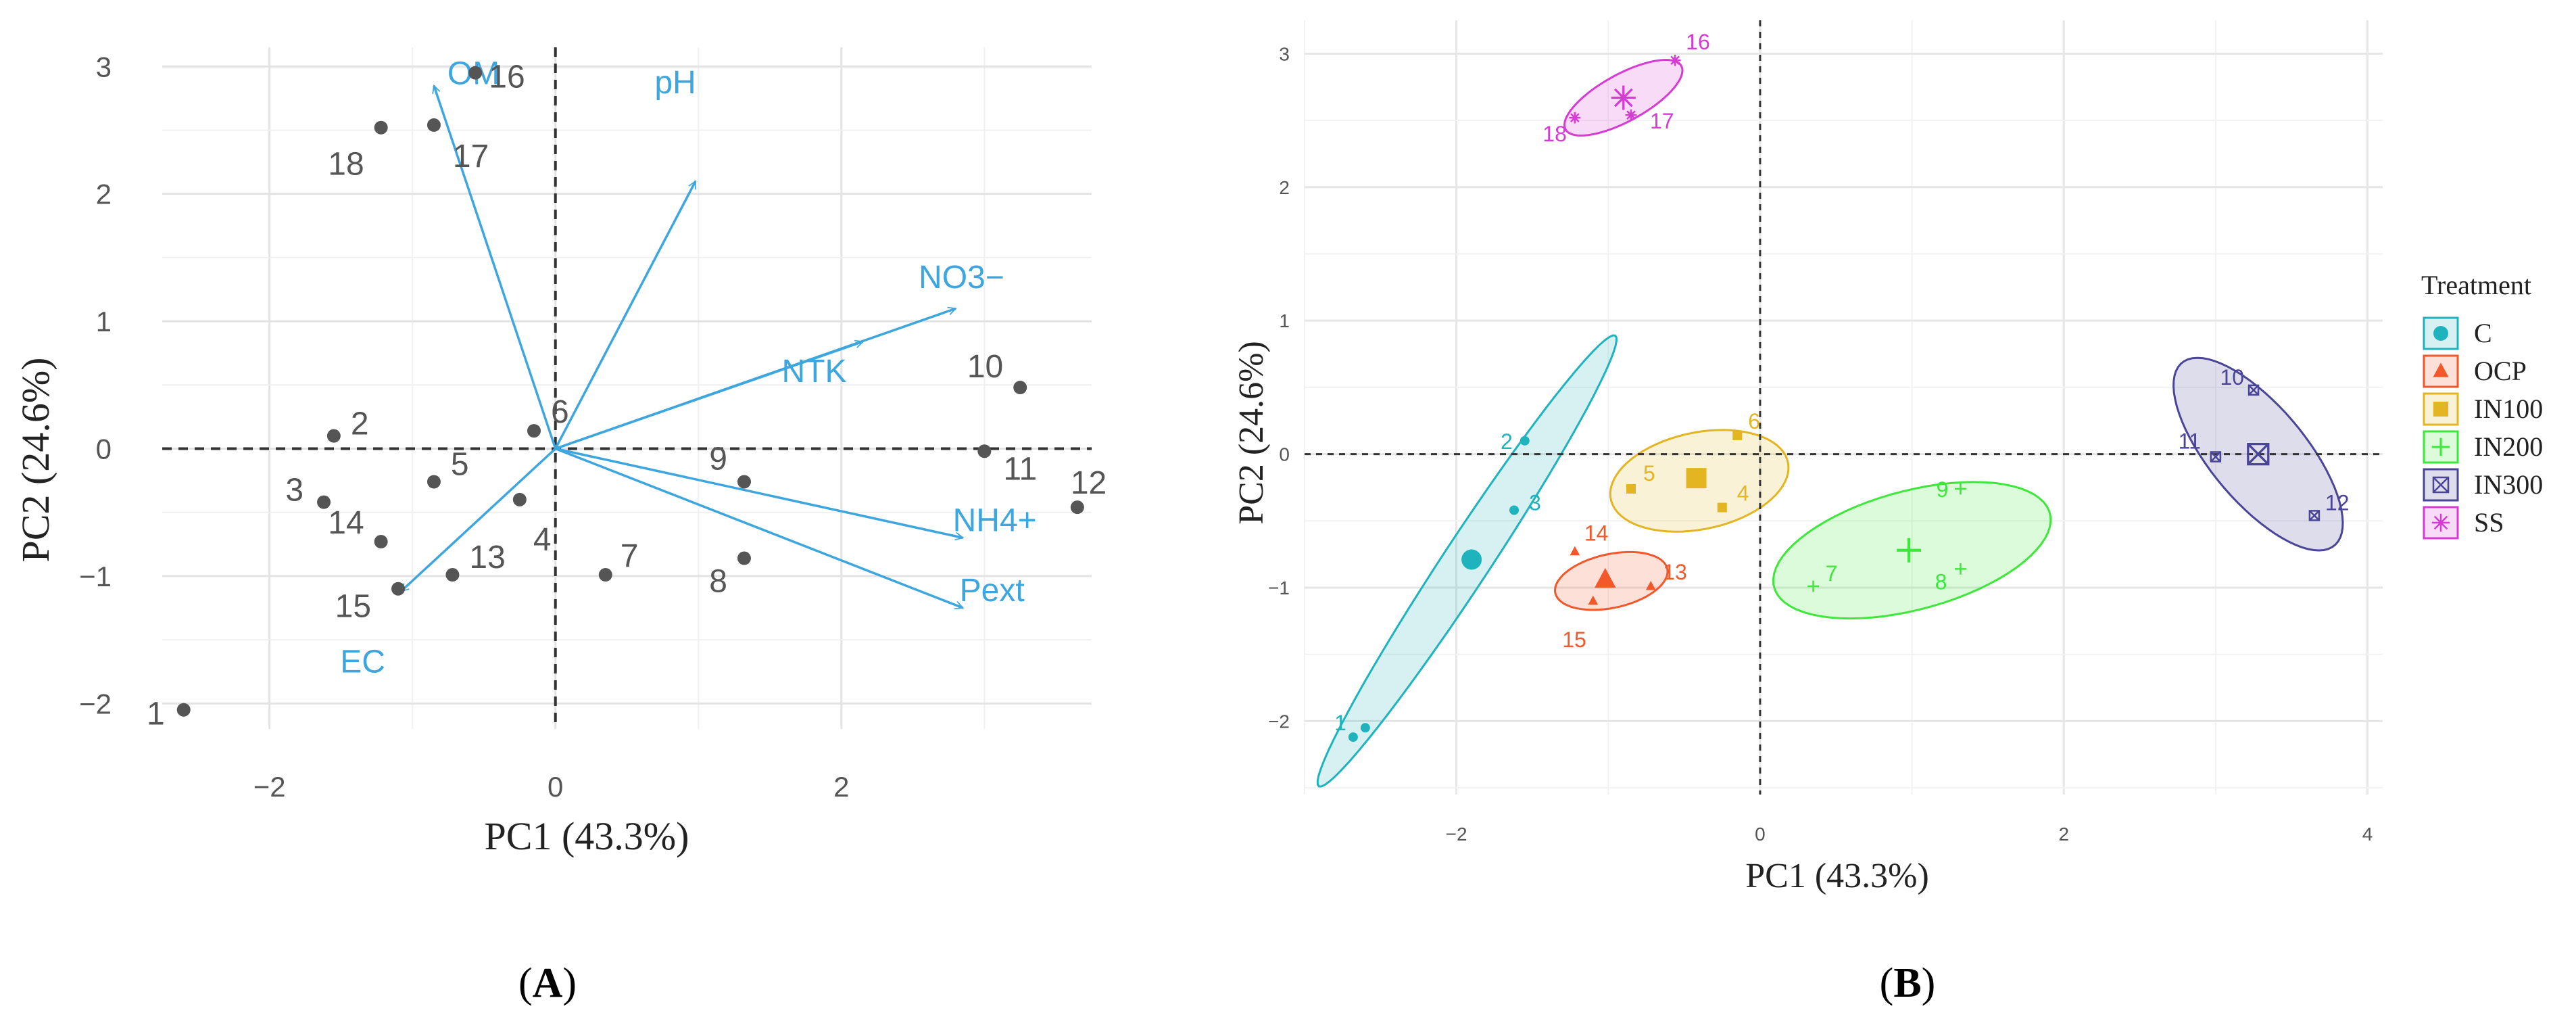 This screenshot has width=2576, height=1017. What do you see at coordinates (35, 461) in the screenshot?
I see `panel-a-y-axis-title: PC2 (24.6%)` at bounding box center [35, 461].